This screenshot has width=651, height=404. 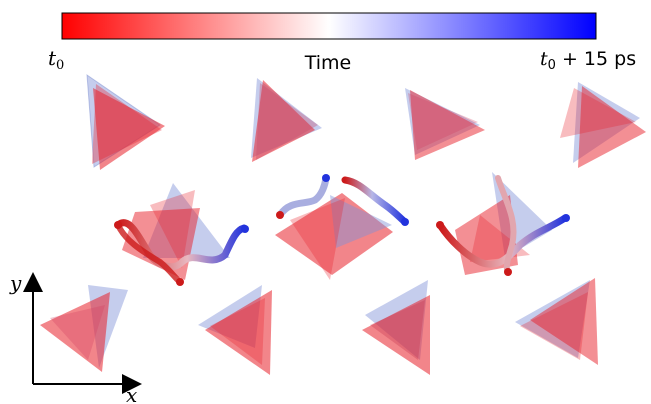 I want to click on tetrahedron-r2-c2, so click(x=334, y=236).